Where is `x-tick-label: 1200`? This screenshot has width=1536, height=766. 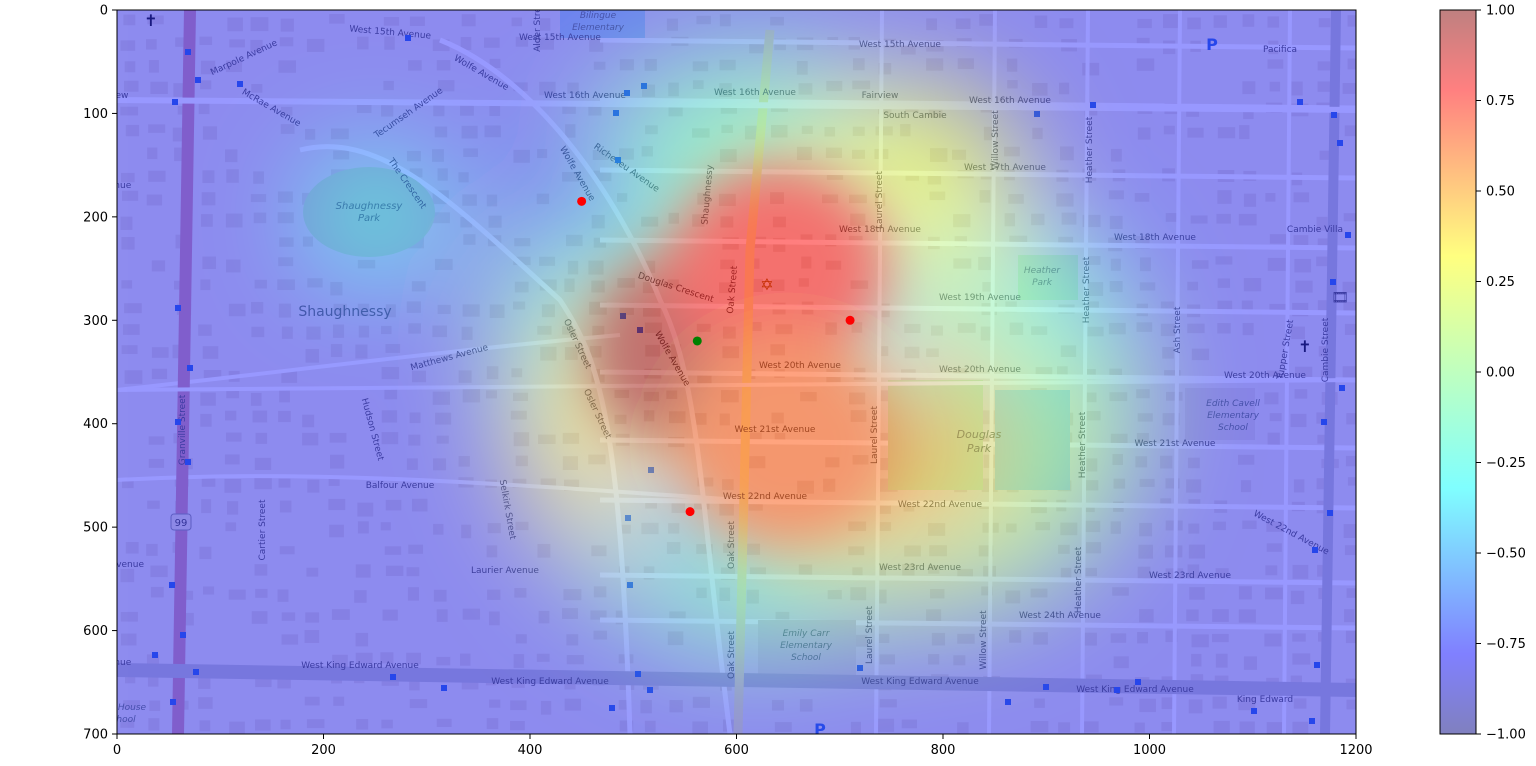 x-tick-label: 1200 is located at coordinates (1355, 750).